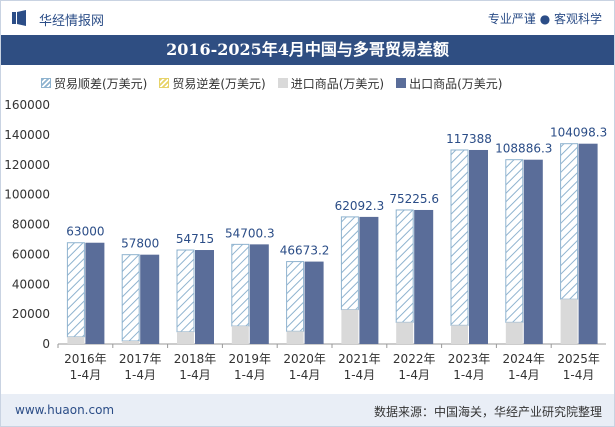 The height and width of the screenshot is (427, 615). Describe the element at coordinates (140, 244) in the screenshot. I see `data-label: 57800` at that location.